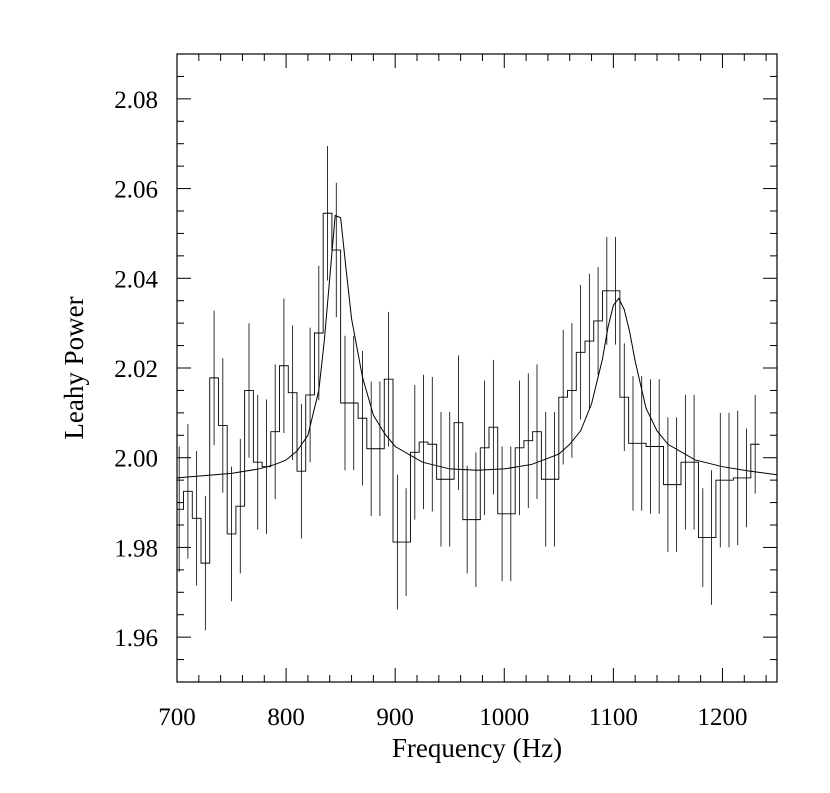 Image resolution: width=830 pixels, height=793 pixels. I want to click on y-tick-label: 2.04, so click(136, 279).